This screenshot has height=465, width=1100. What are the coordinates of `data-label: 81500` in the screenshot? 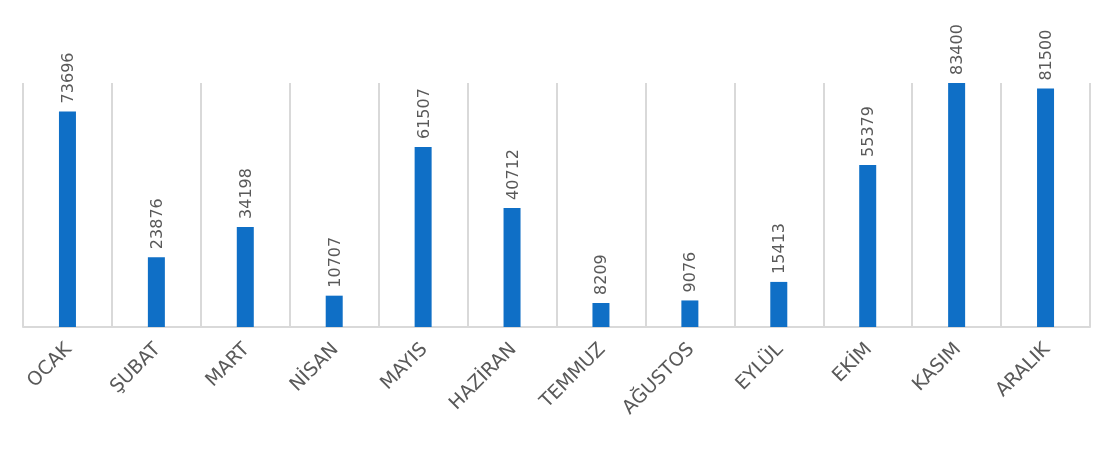 It's located at (1046, 55).